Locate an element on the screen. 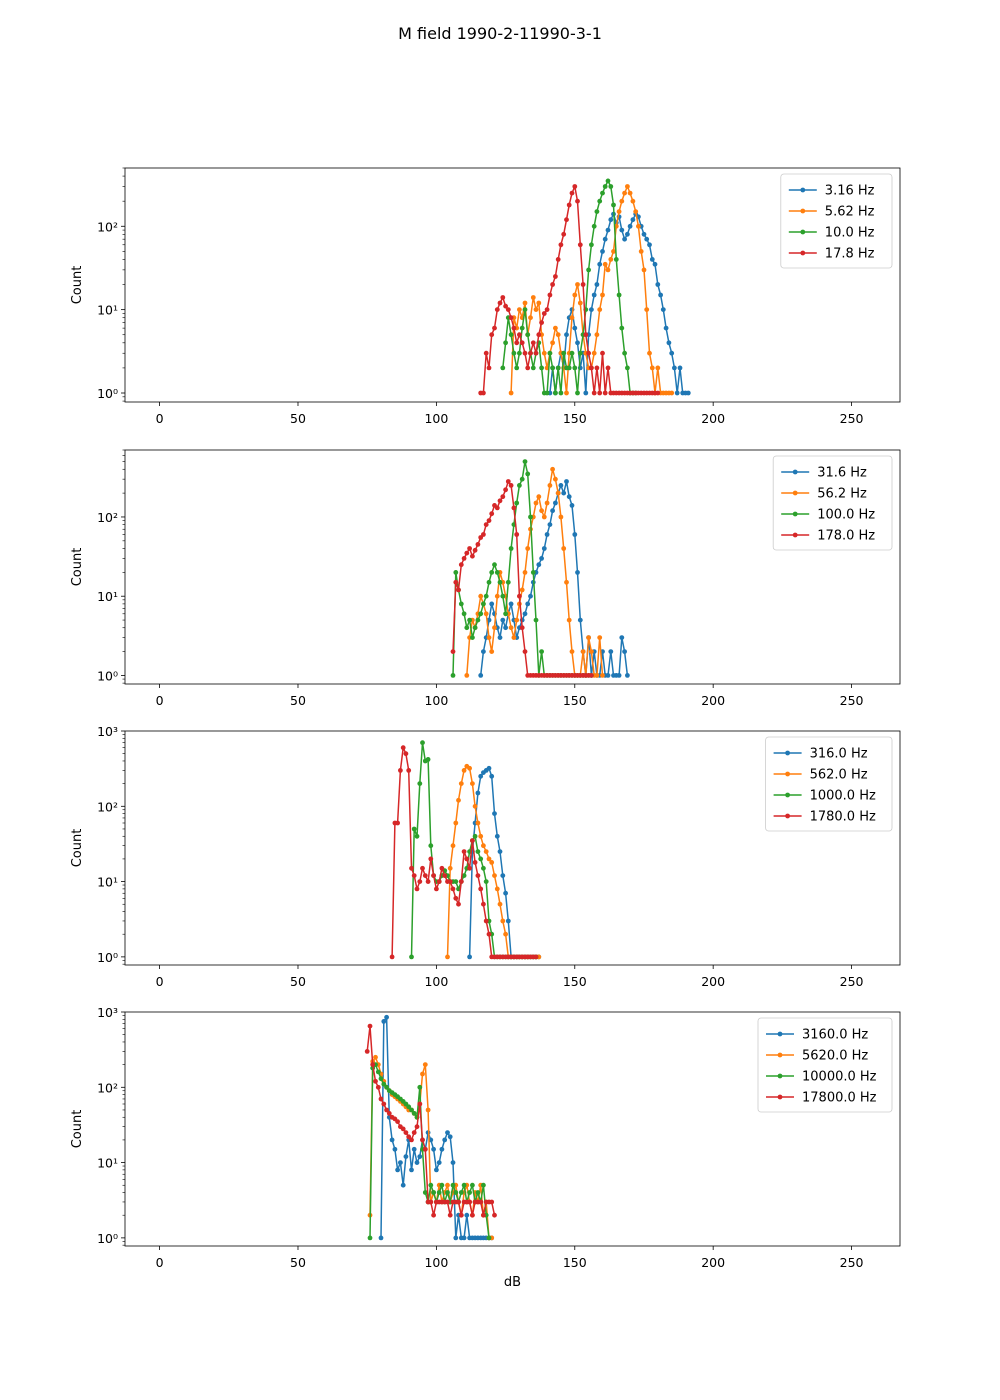 The width and height of the screenshot is (1000, 1400). legend-label: 10.0 Hz is located at coordinates (850, 233).